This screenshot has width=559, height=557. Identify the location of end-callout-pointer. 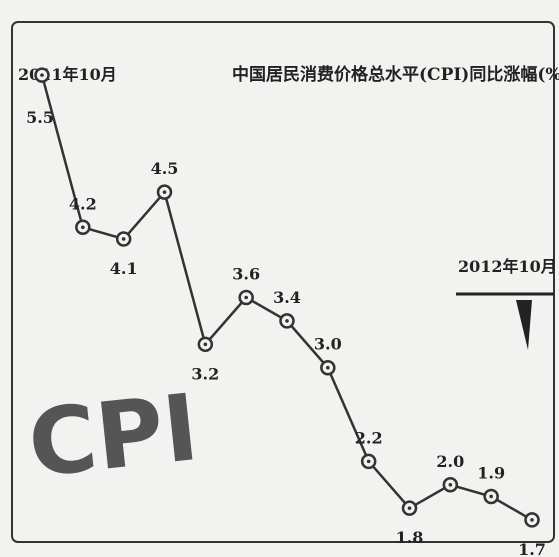
(524, 325).